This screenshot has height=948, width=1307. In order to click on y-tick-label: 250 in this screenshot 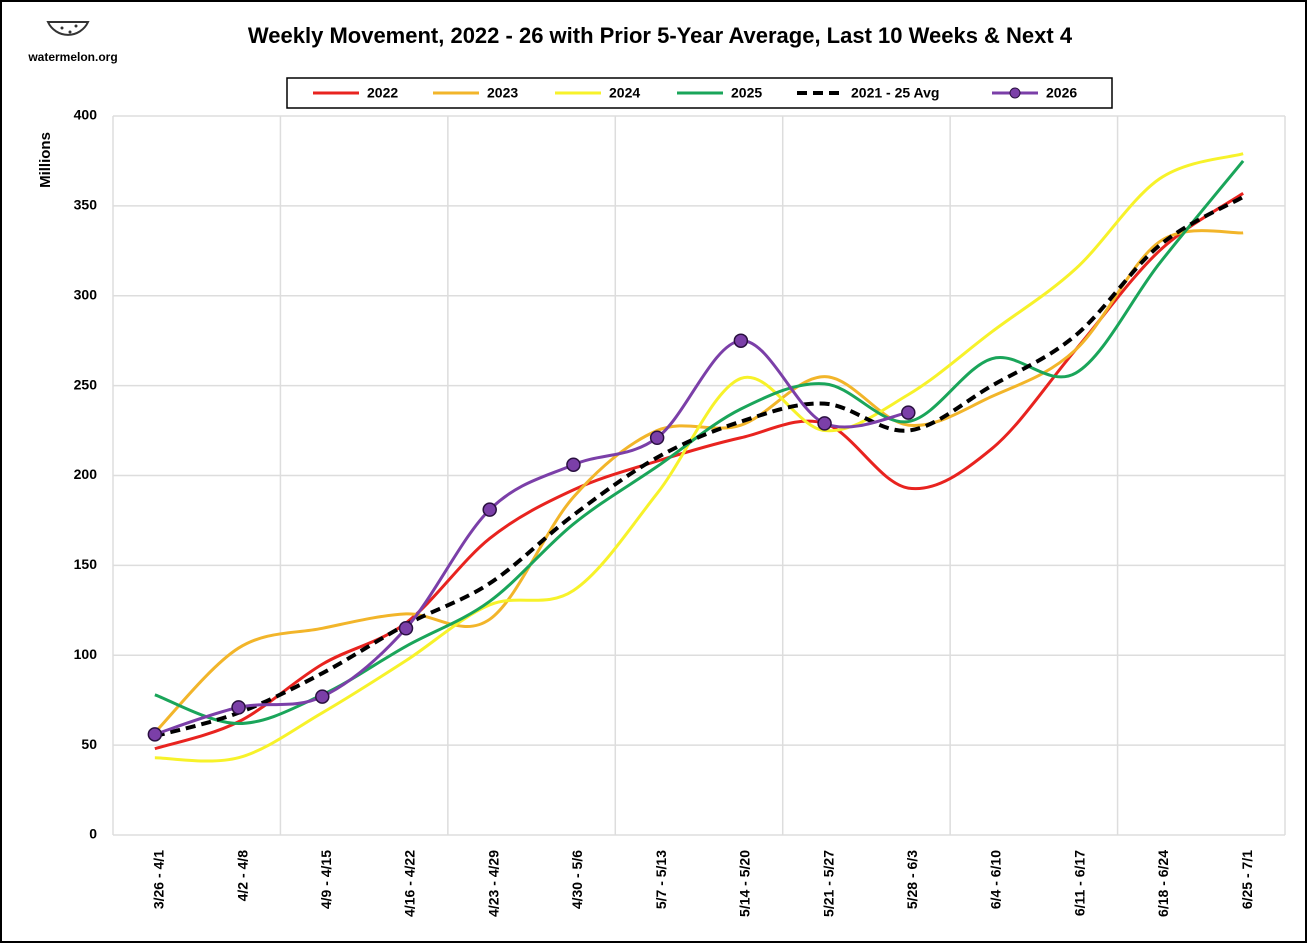, I will do `click(86, 384)`.